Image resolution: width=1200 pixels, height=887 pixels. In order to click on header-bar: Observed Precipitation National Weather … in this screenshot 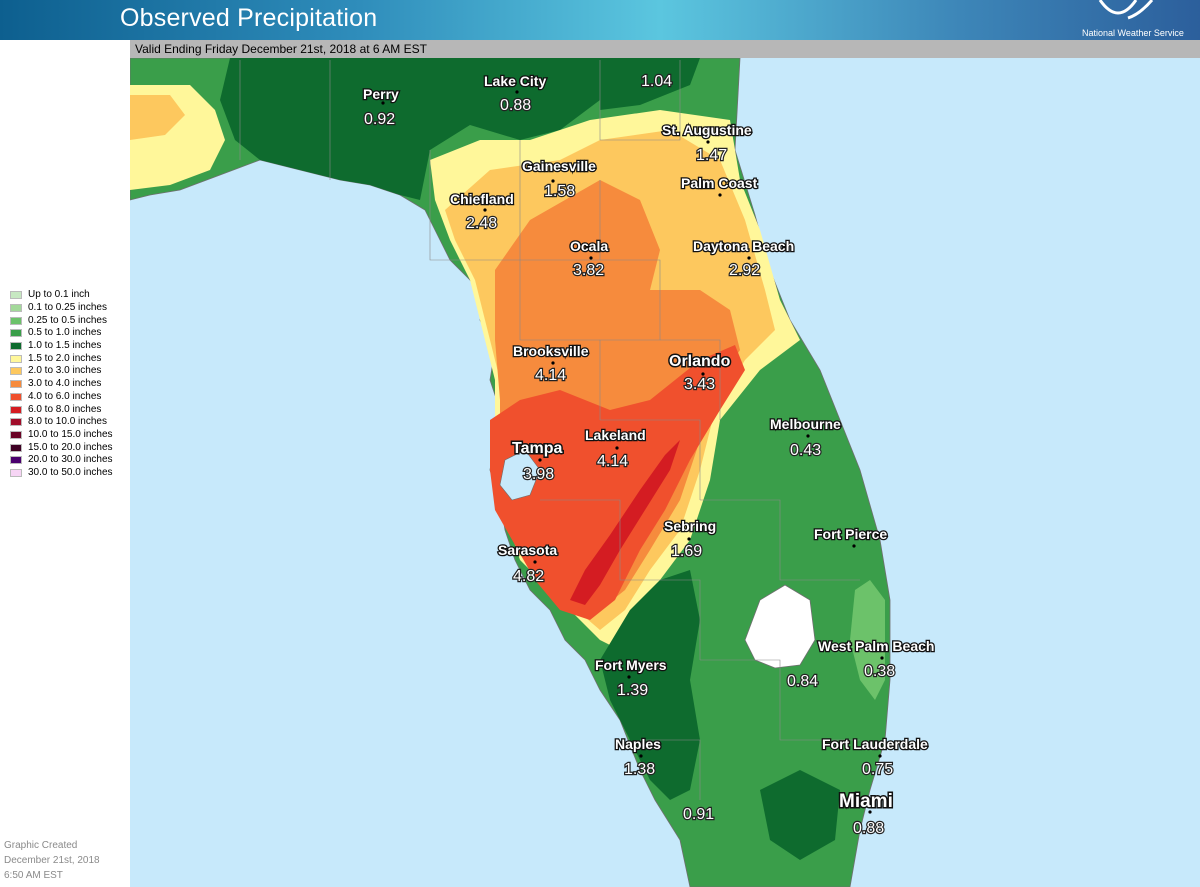, I will do `click(600, 20)`.